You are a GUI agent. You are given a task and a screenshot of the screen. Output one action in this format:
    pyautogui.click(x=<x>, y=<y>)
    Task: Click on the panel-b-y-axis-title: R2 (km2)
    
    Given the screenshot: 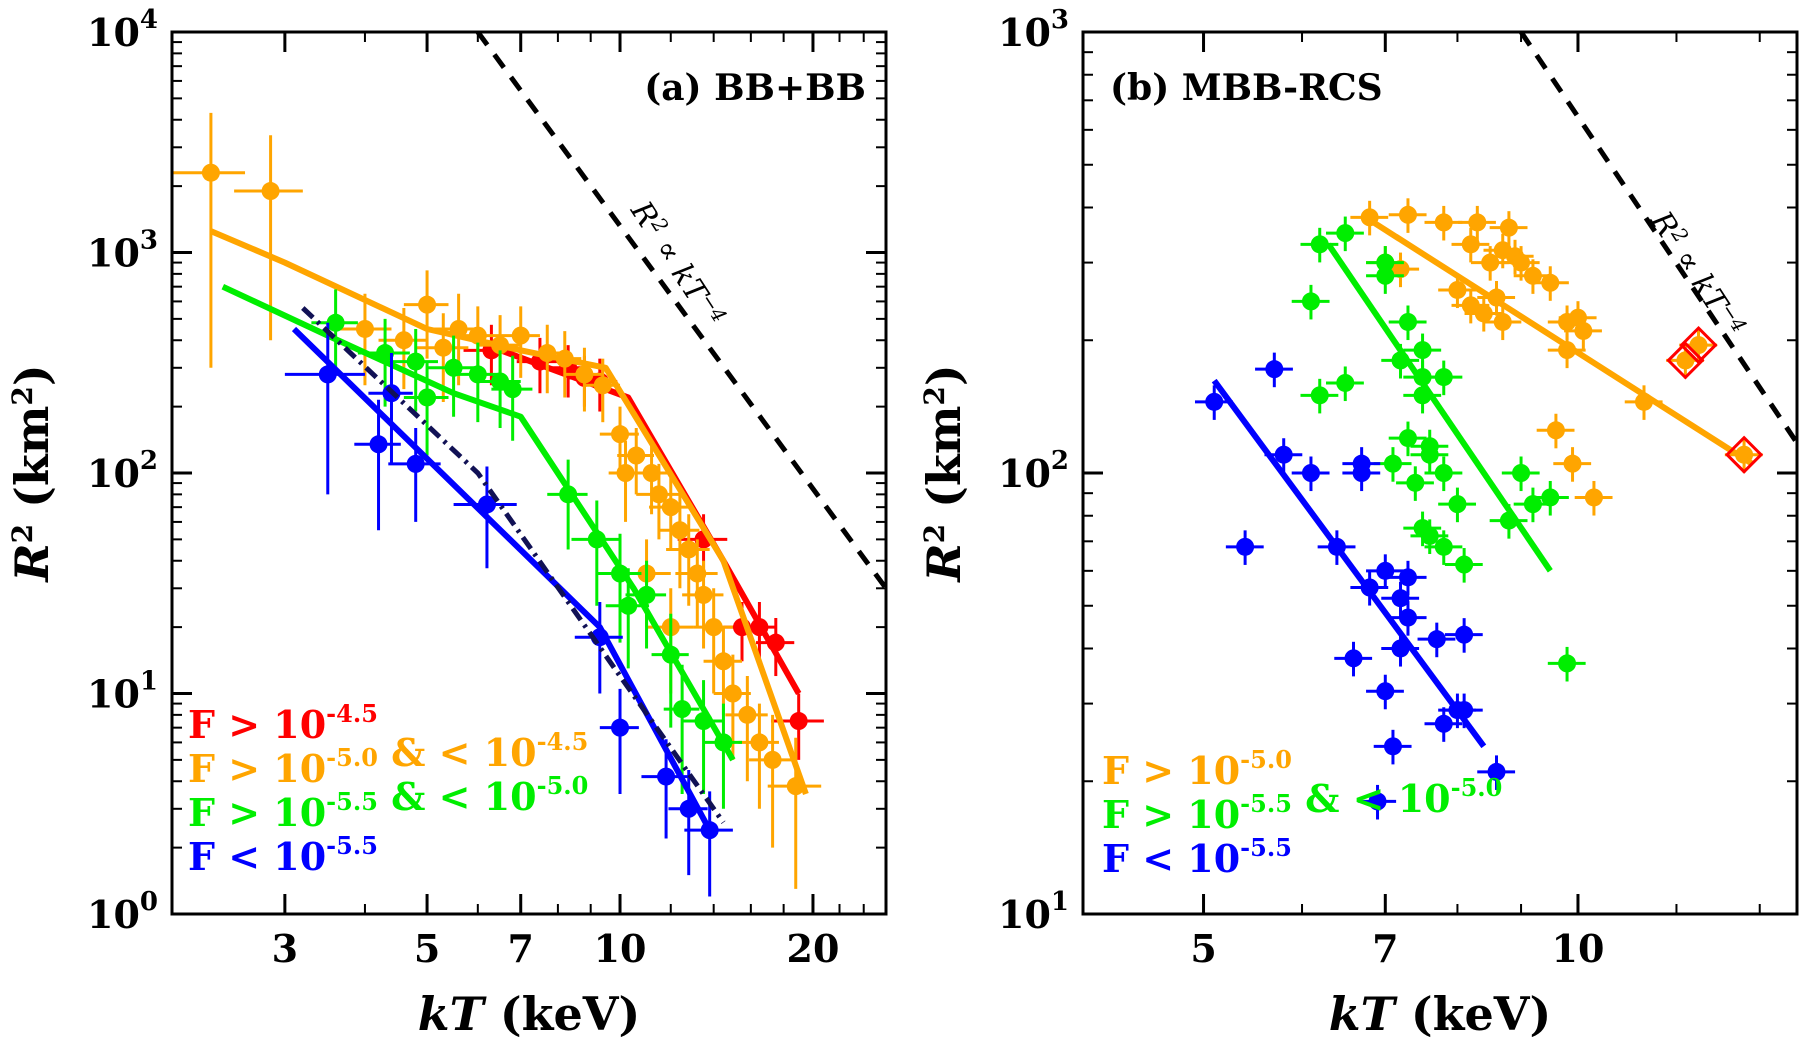 What is the action you would take?
    pyautogui.click(x=944, y=473)
    